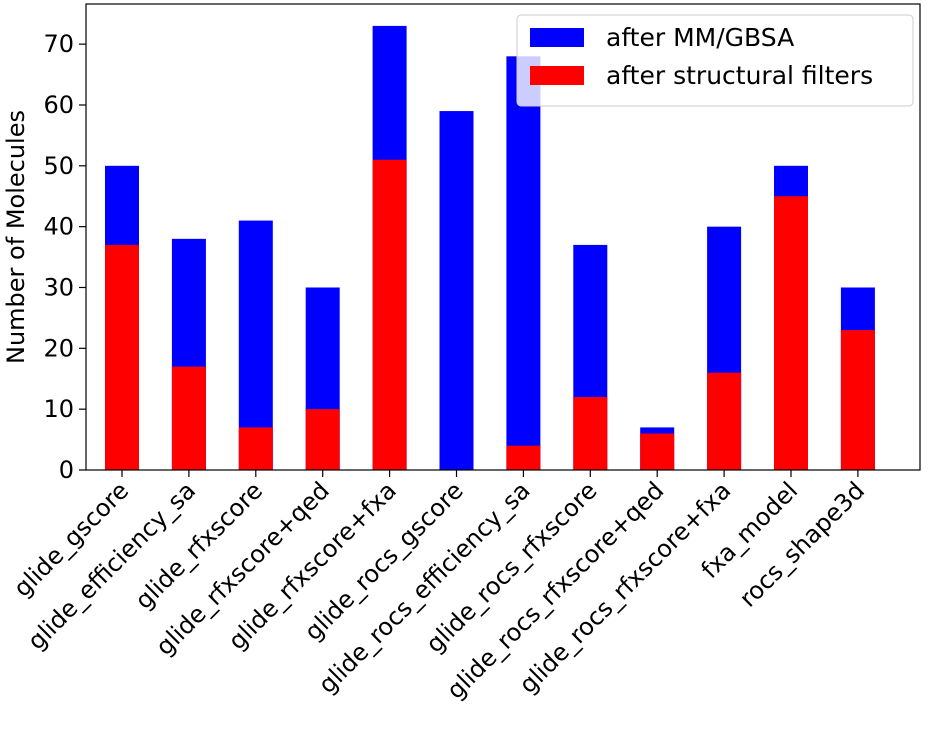 The image size is (931, 741). What do you see at coordinates (58, 287) in the screenshot?
I see `y-tick-label: 30` at bounding box center [58, 287].